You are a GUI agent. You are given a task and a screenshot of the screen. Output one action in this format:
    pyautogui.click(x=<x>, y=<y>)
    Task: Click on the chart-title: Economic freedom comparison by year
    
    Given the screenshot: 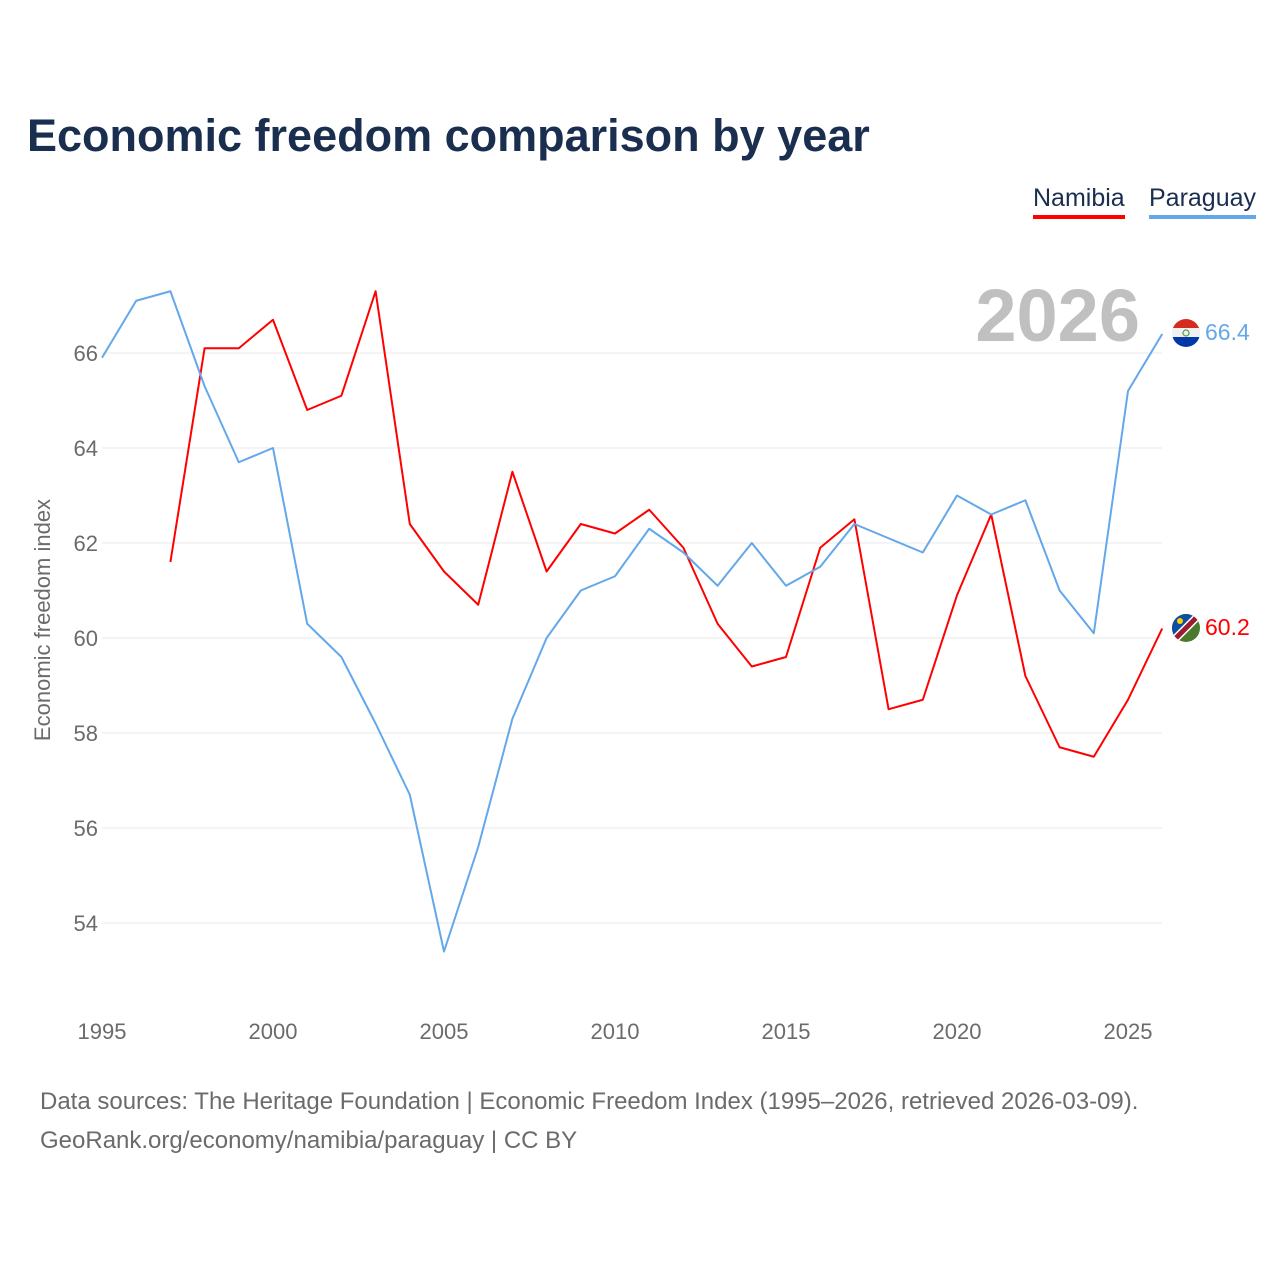 What is the action you would take?
    pyautogui.click(x=448, y=135)
    